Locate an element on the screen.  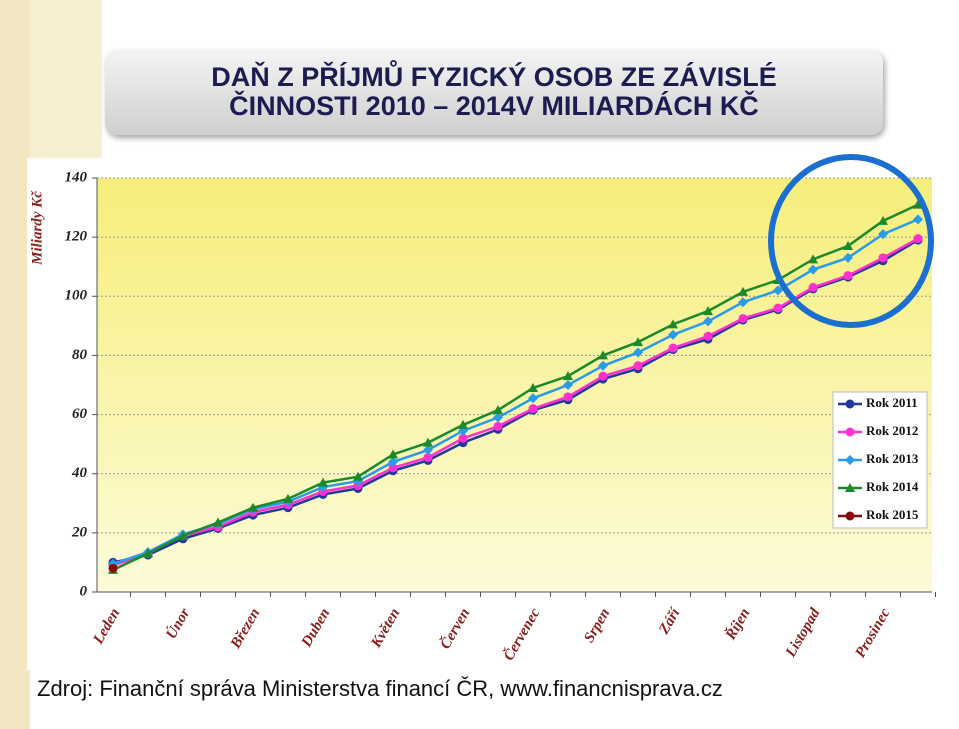
title-box is located at coordinates (494, 92).